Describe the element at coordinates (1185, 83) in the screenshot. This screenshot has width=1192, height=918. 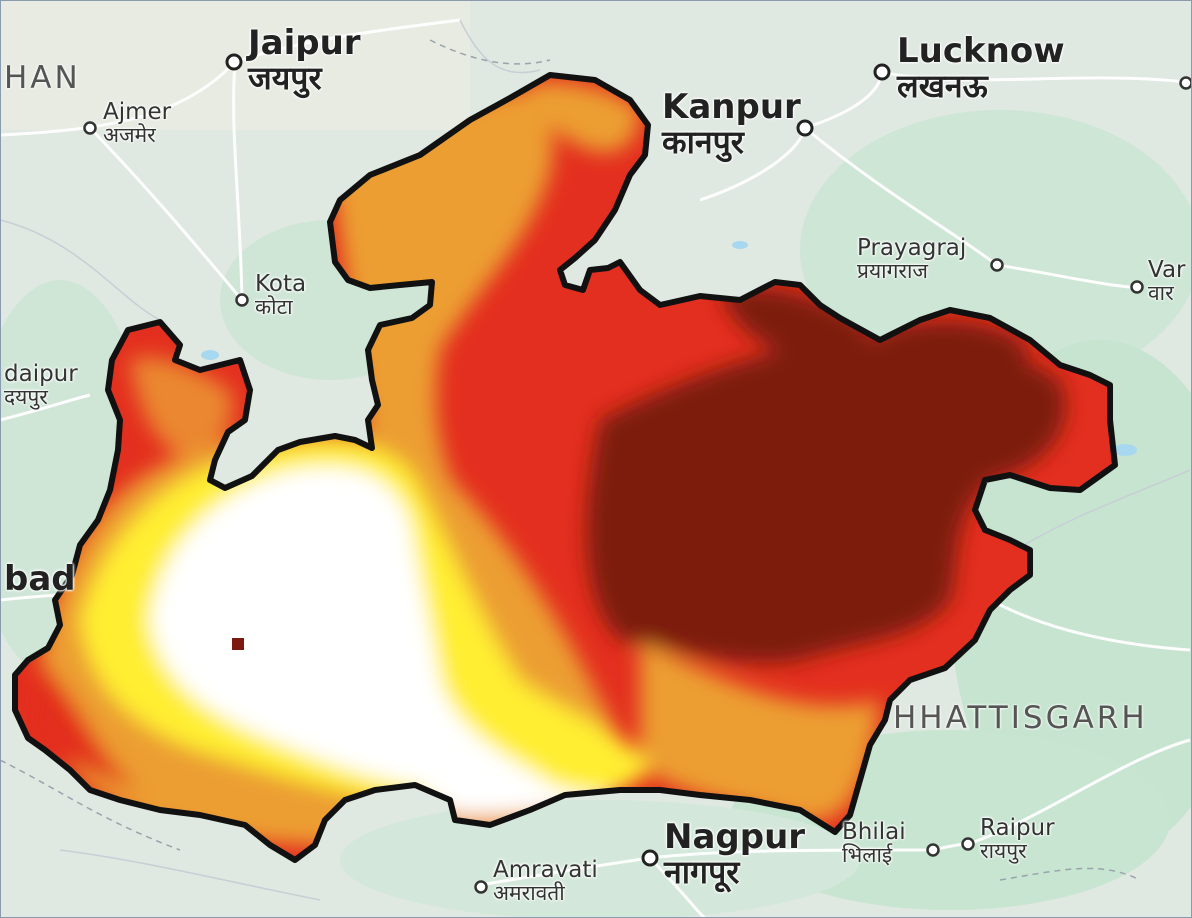
I see `far-right-dot` at that location.